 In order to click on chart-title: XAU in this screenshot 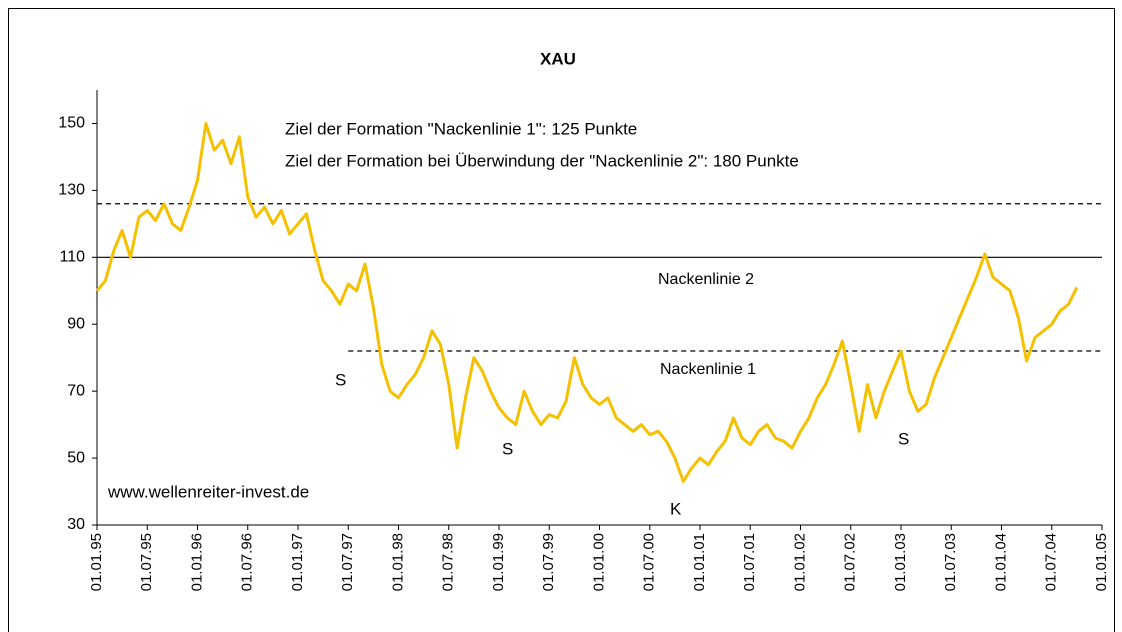, I will do `click(558, 58)`.